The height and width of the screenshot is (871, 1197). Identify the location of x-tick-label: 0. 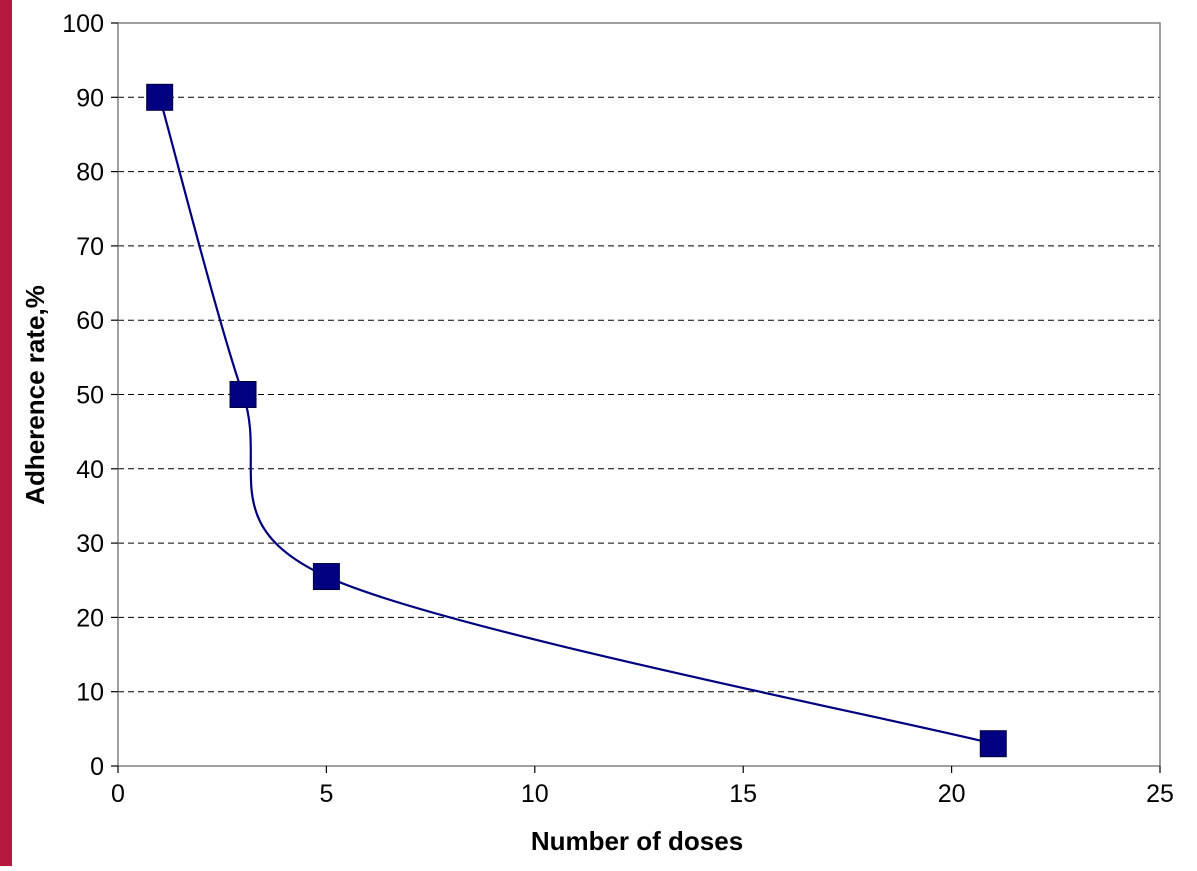
(118, 794).